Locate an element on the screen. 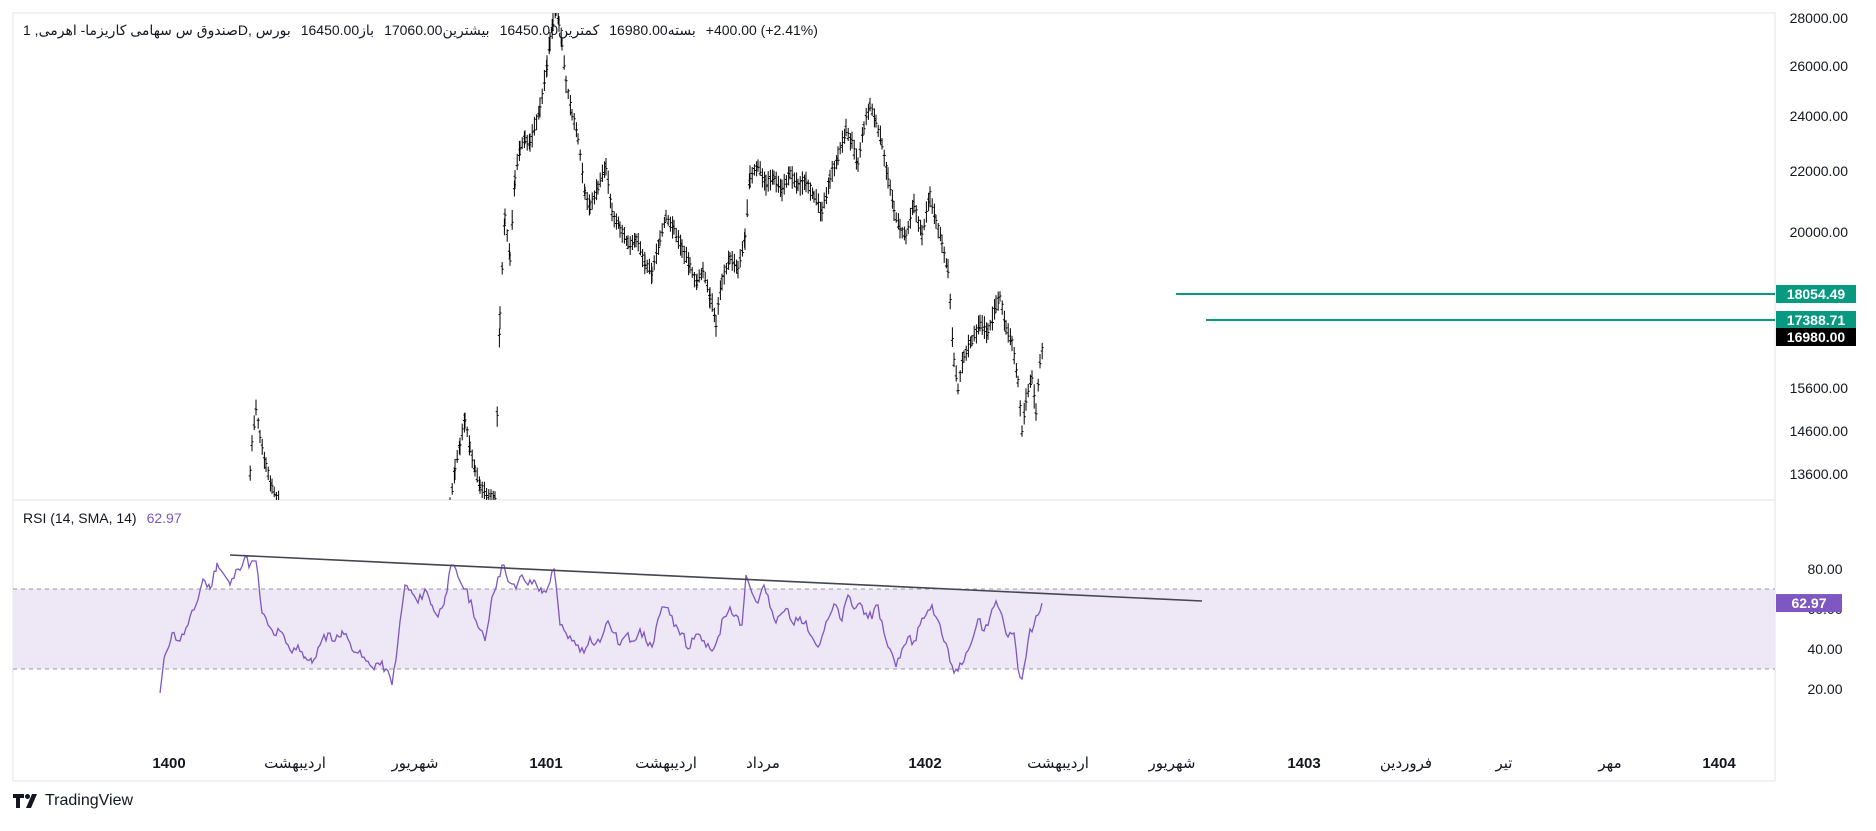 The image size is (1876, 831). rsi-legend-value: 62.97 is located at coordinates (164, 518).